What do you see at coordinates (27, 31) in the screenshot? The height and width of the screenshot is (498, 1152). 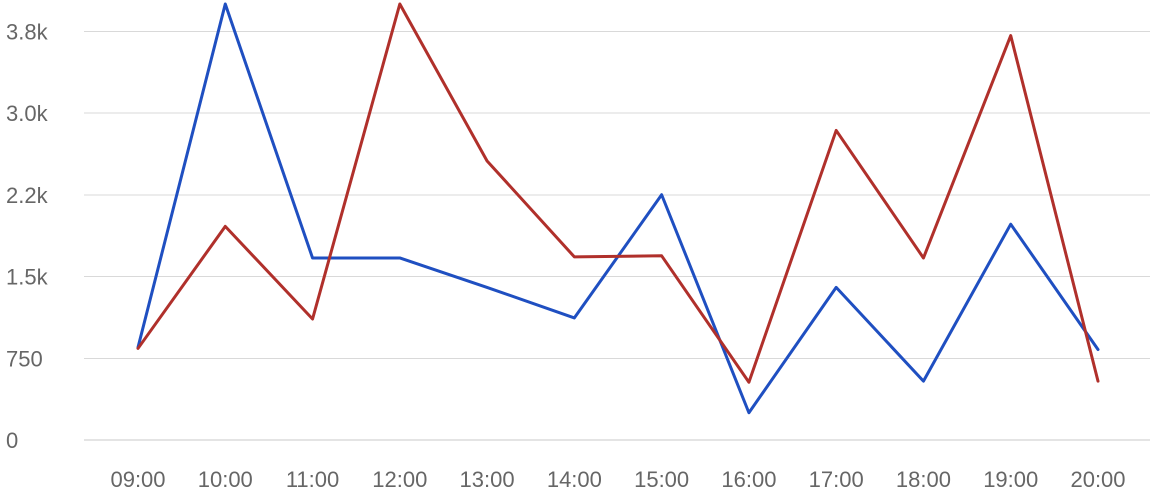 I see `y-tick-label: 3.8k` at bounding box center [27, 31].